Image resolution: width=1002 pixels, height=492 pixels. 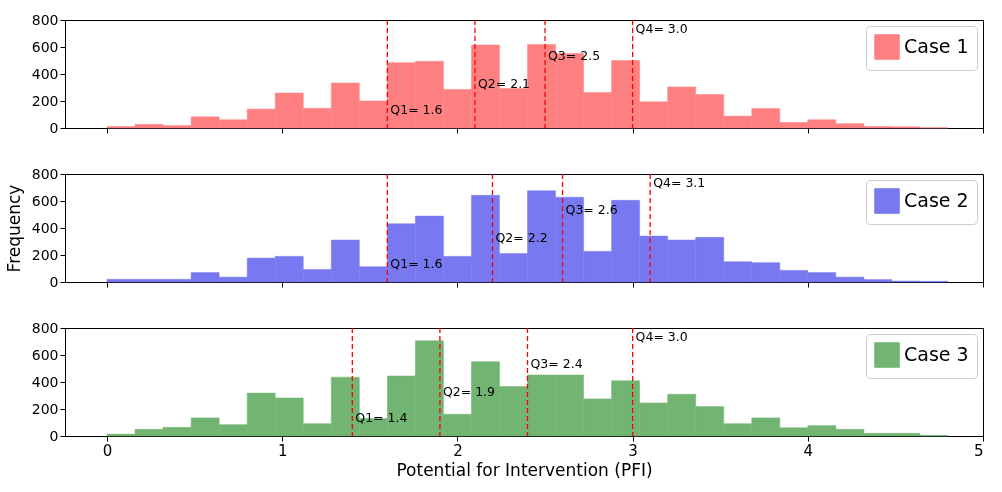 What do you see at coordinates (574, 55) in the screenshot?
I see `ref-line-label: Q3= 2.5` at bounding box center [574, 55].